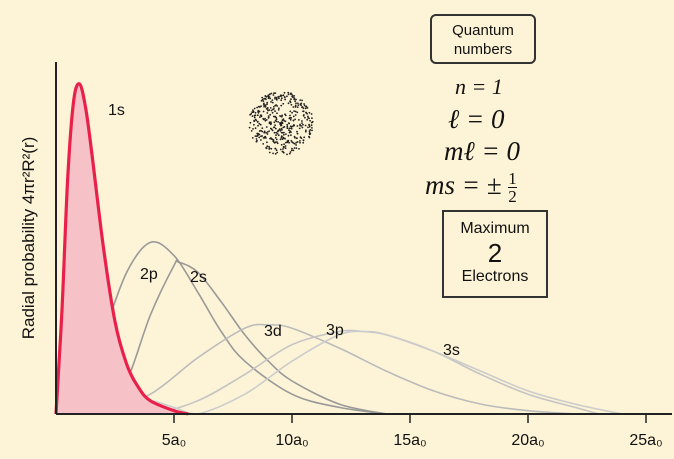 This screenshot has height=459, width=674. Describe the element at coordinates (451, 350) in the screenshot. I see `series-label-3s: 3s` at that location.